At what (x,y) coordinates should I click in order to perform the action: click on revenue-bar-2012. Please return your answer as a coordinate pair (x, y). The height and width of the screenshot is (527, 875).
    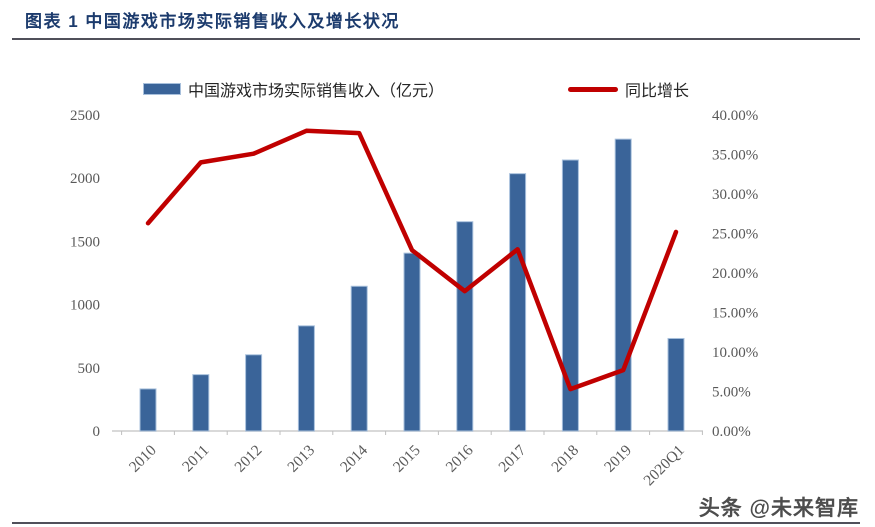
    Looking at the image, I should click on (254, 393).